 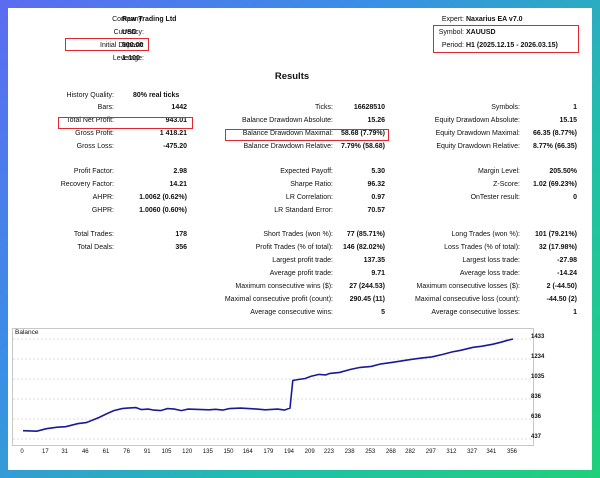 What do you see at coordinates (555, 234) in the screenshot?
I see `metric-value: 101 (79.21%)` at bounding box center [555, 234].